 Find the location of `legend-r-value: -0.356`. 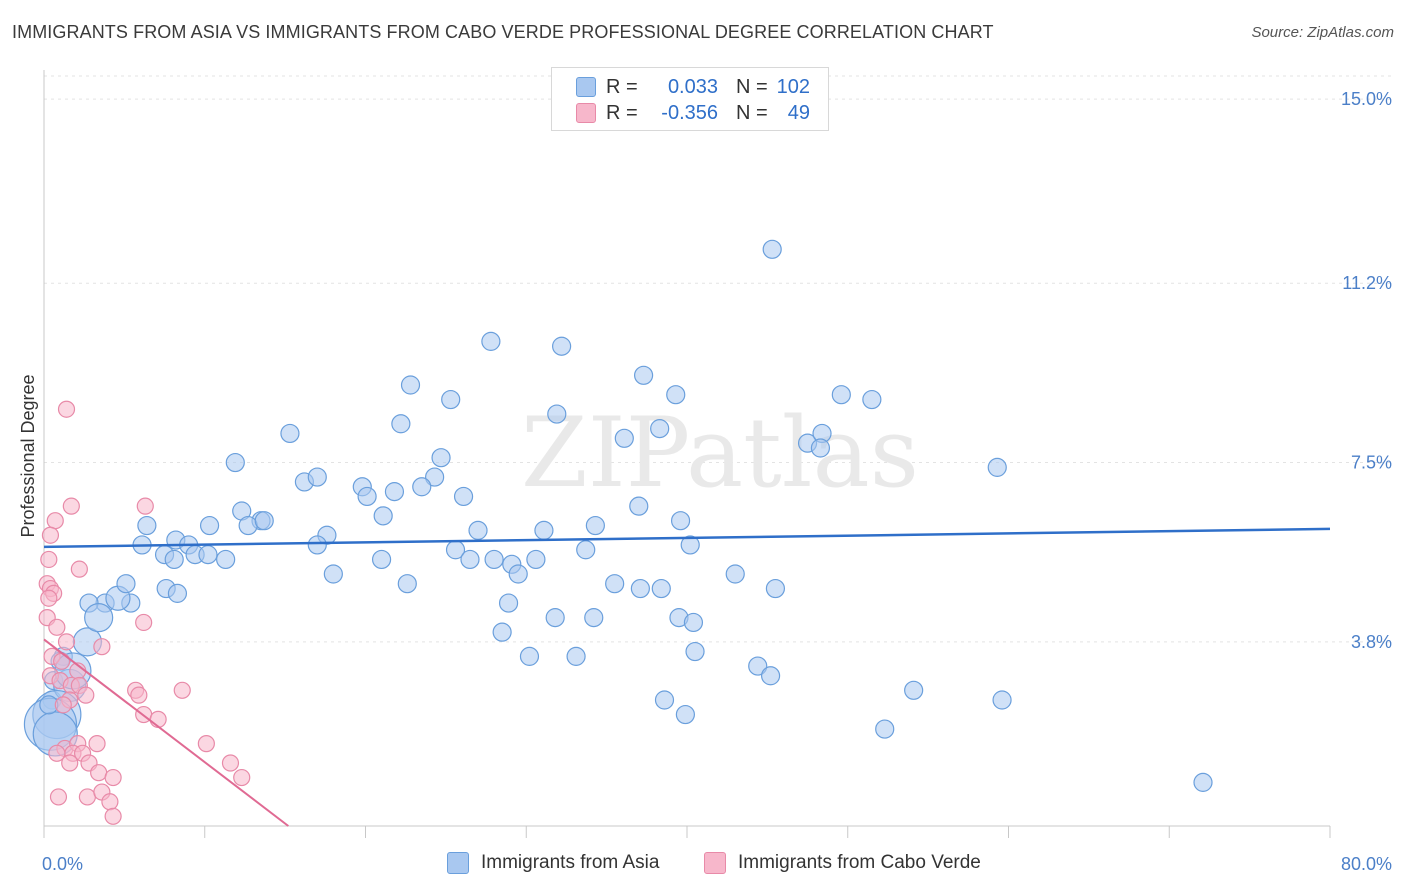

legend-r-value: -0.356 is located at coordinates (689, 112).